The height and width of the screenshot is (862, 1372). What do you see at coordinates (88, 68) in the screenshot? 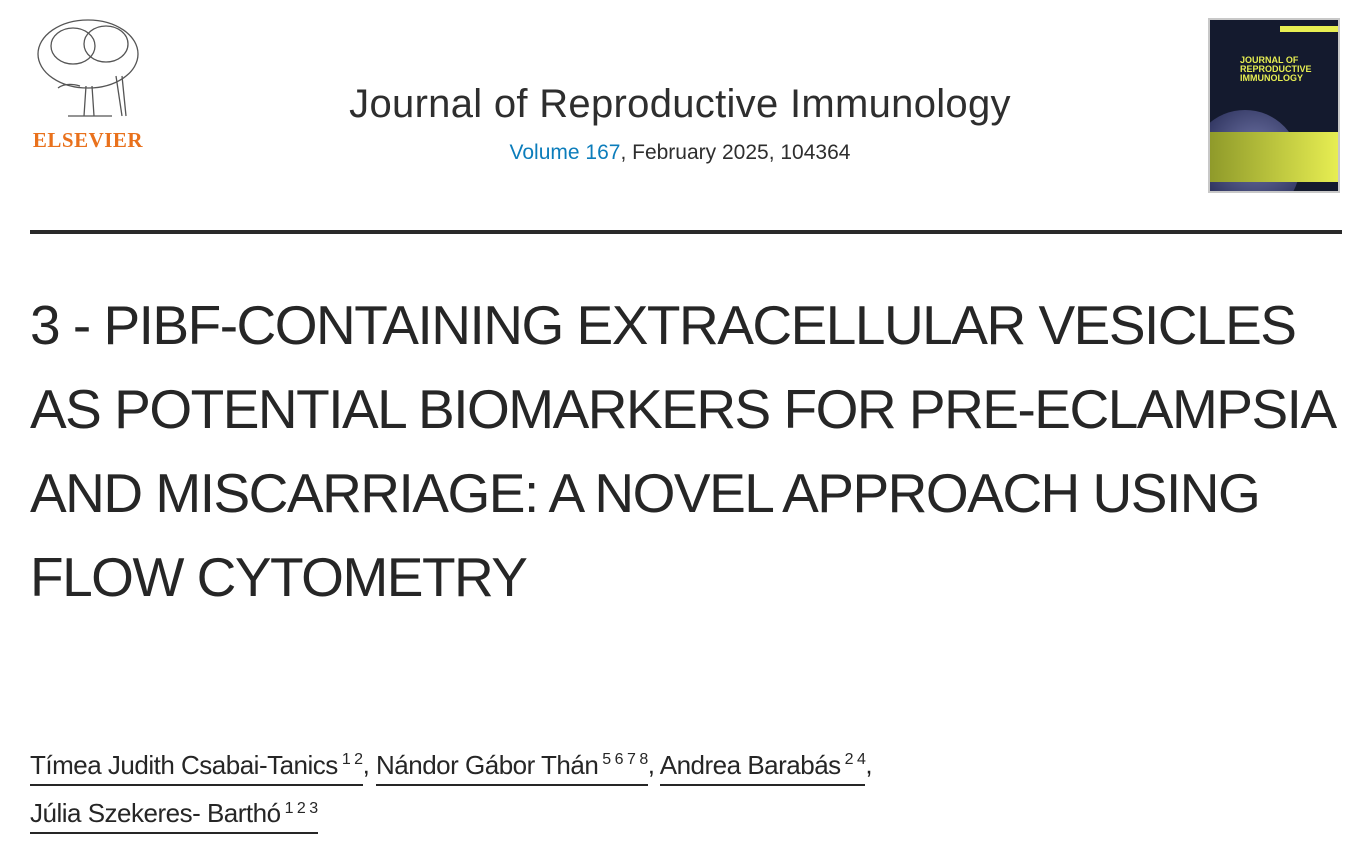
I see `tree-icon` at bounding box center [88, 68].